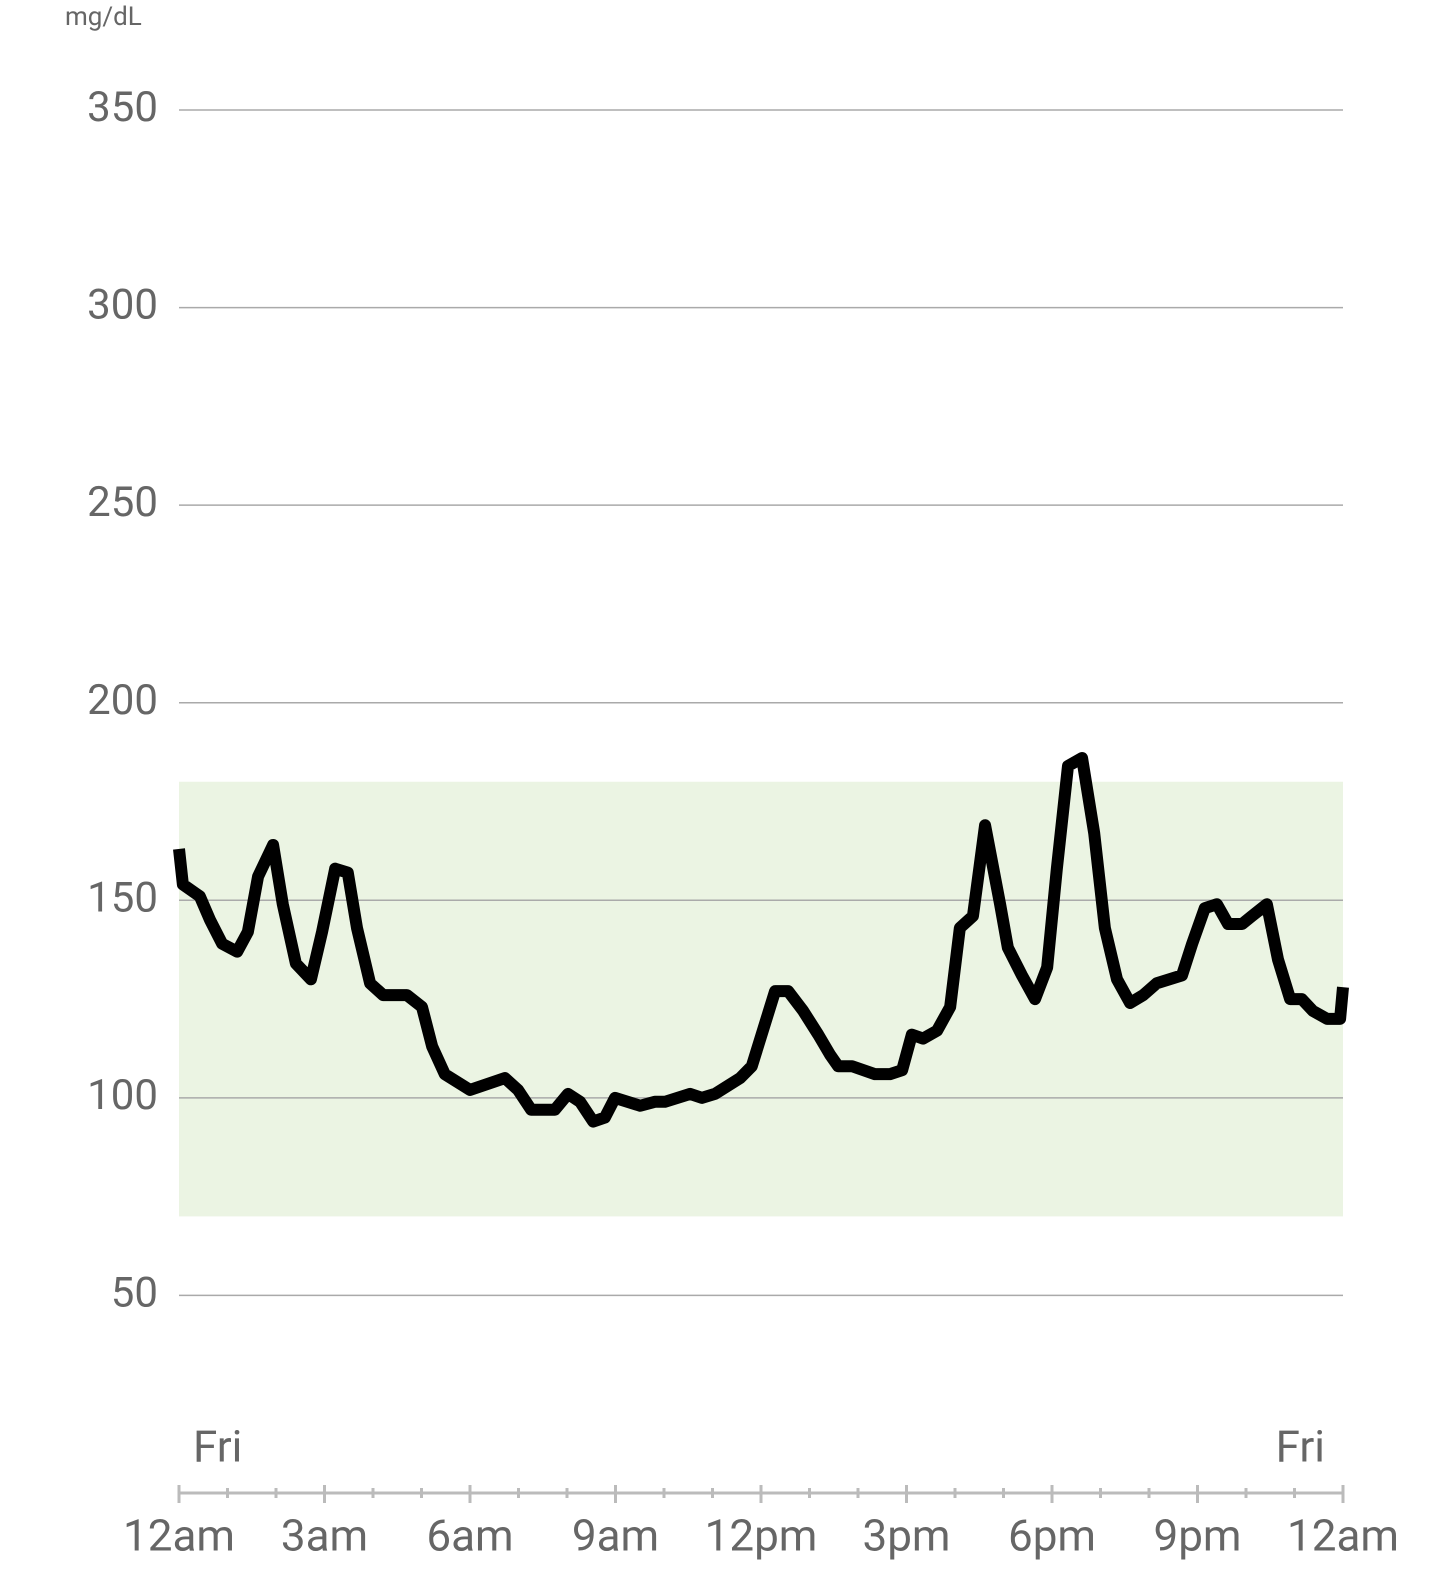 The image size is (1440, 1587). I want to click on y-tick-label: 100, so click(122, 1095).